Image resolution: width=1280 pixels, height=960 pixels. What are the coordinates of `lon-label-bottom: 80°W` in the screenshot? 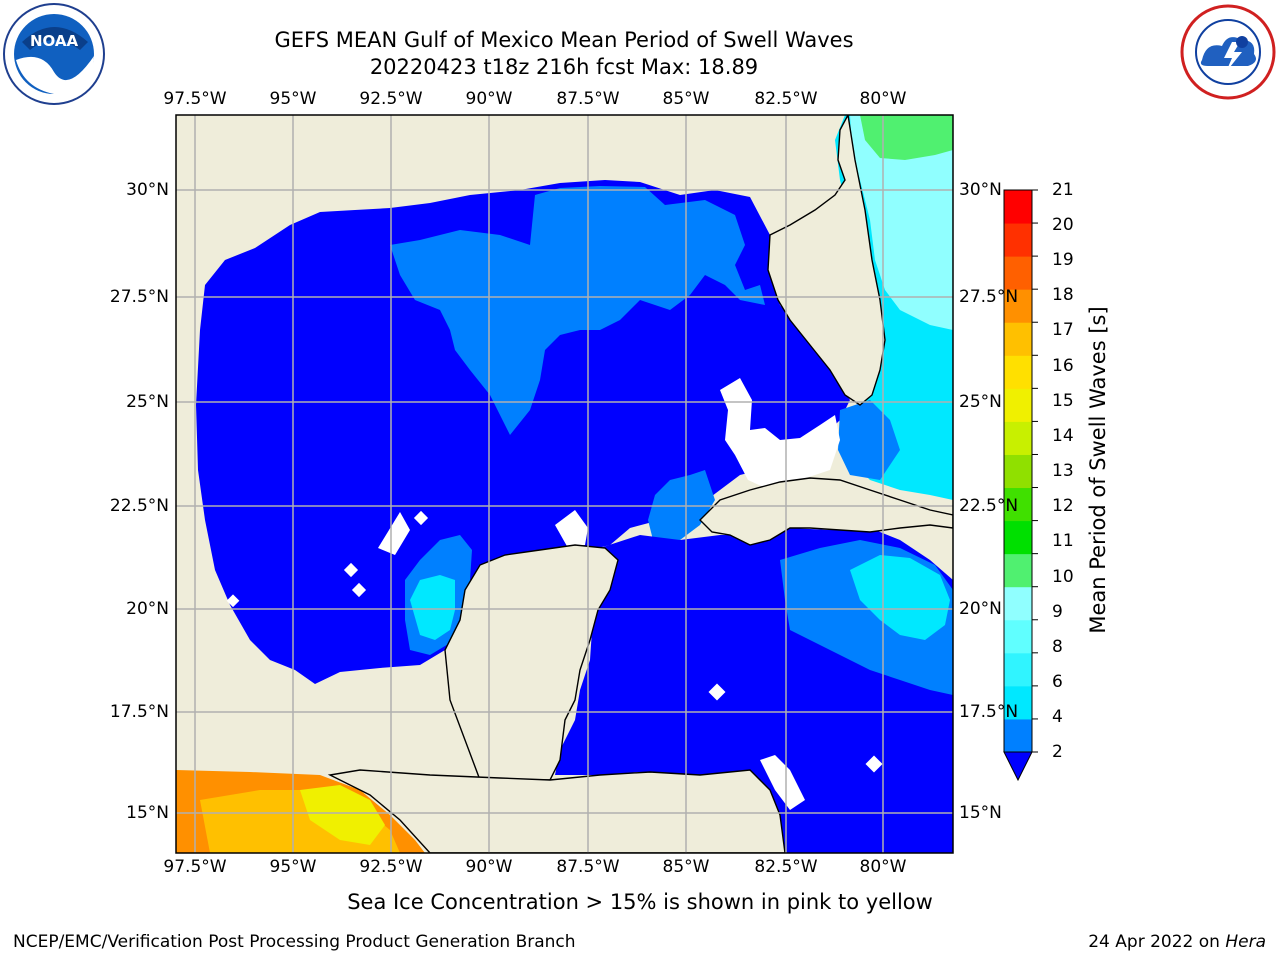 It's located at (883, 867).